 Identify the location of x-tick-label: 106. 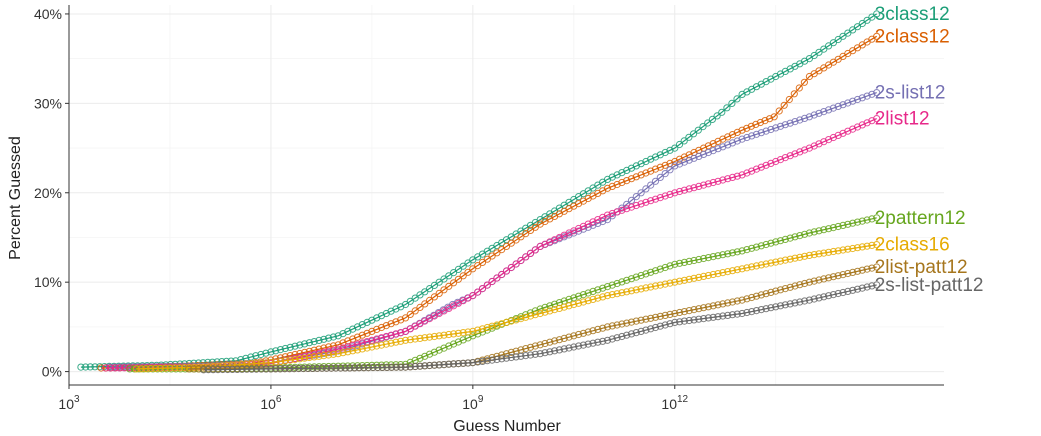
(271, 403).